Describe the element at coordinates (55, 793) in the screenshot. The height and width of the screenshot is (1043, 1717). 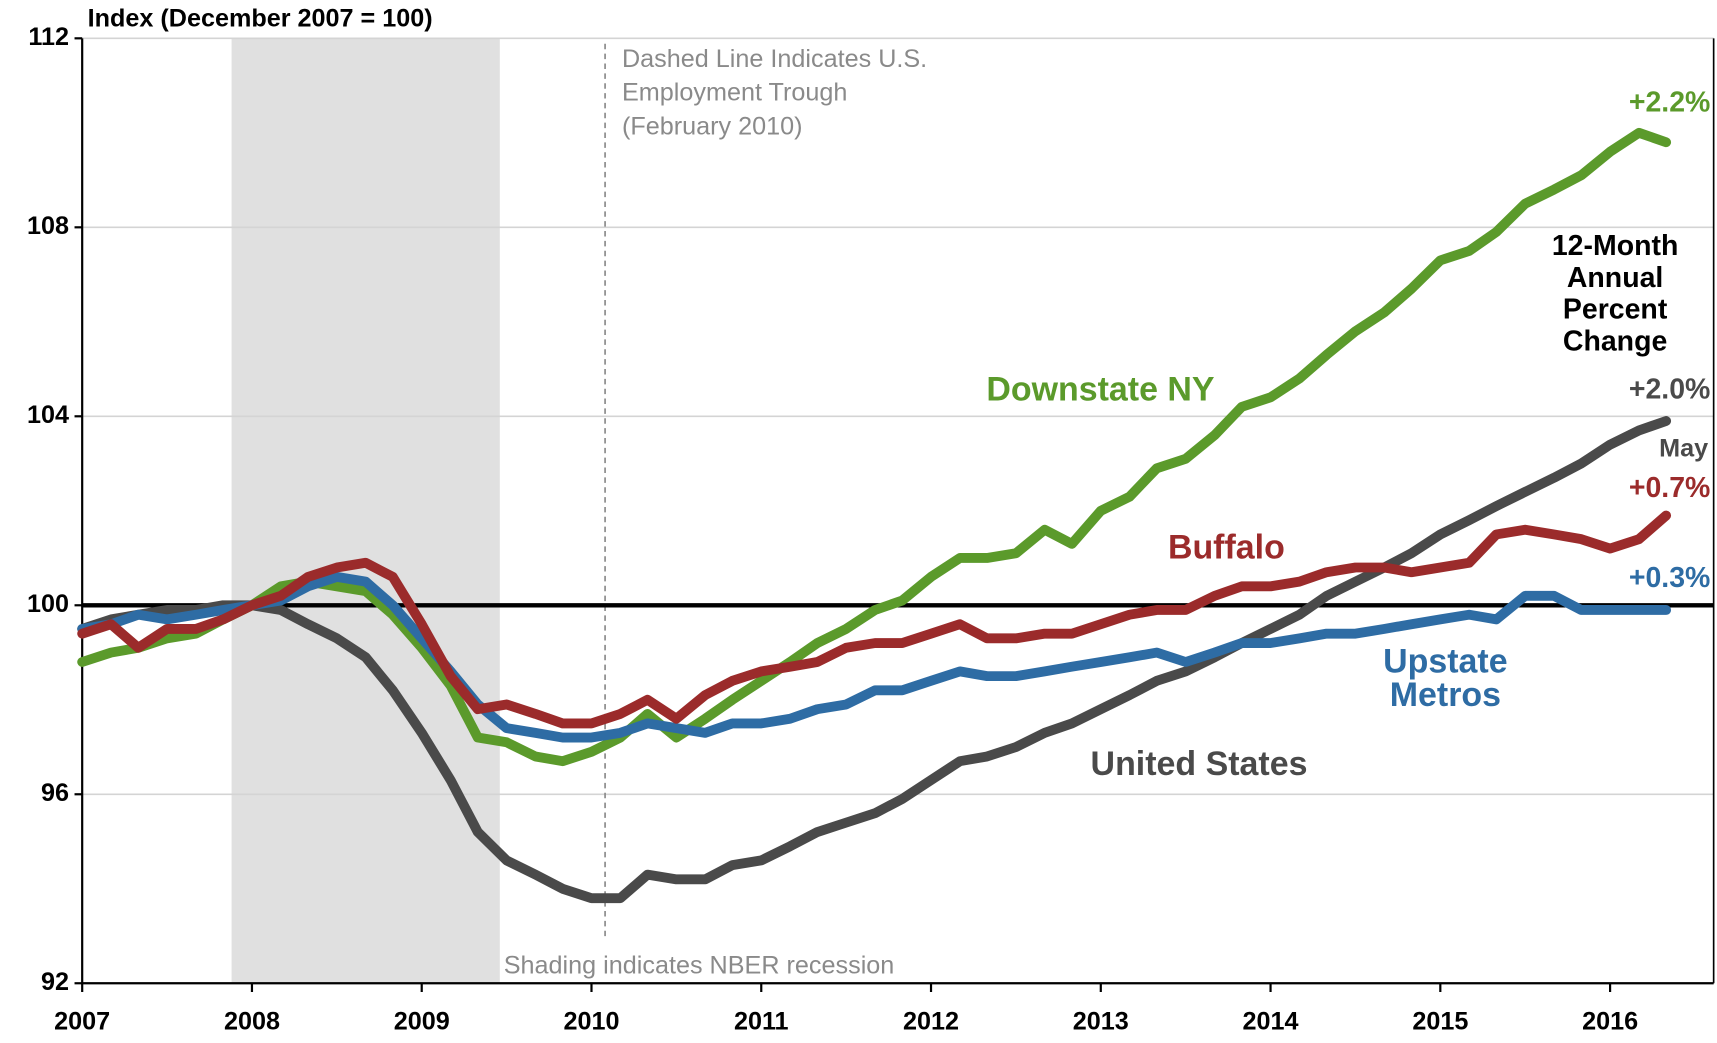
I see `y-tick-label: 96` at that location.